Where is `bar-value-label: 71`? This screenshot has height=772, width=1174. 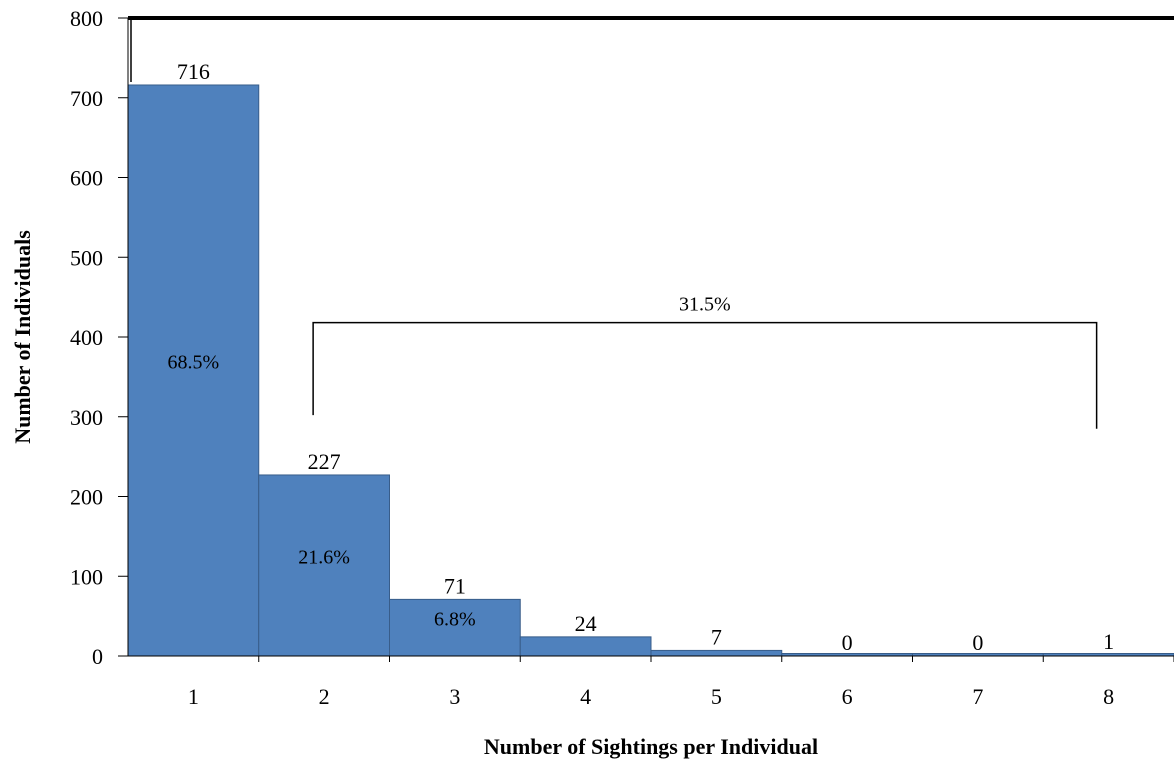
bar-value-label: 71 is located at coordinates (455, 585).